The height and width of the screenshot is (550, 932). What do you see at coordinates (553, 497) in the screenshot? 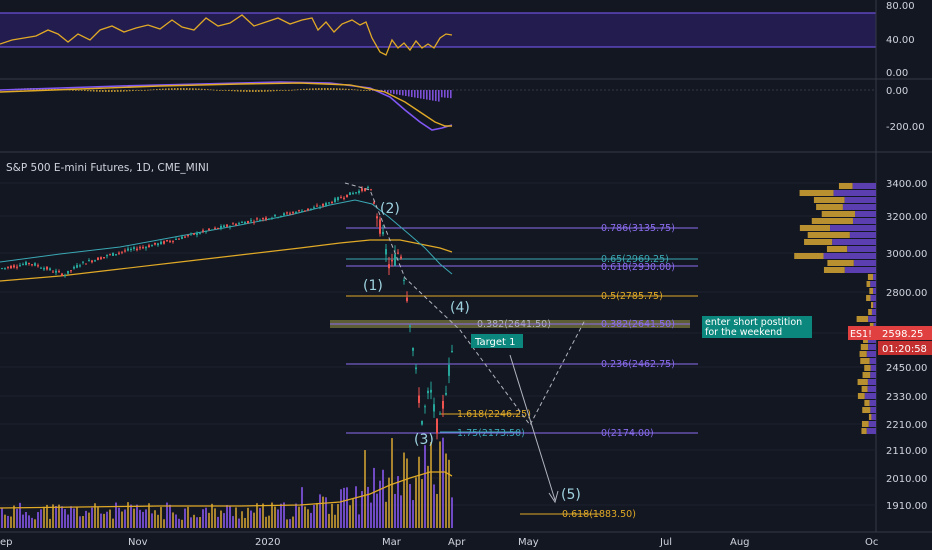
I see `target-arrow-head` at bounding box center [553, 497].